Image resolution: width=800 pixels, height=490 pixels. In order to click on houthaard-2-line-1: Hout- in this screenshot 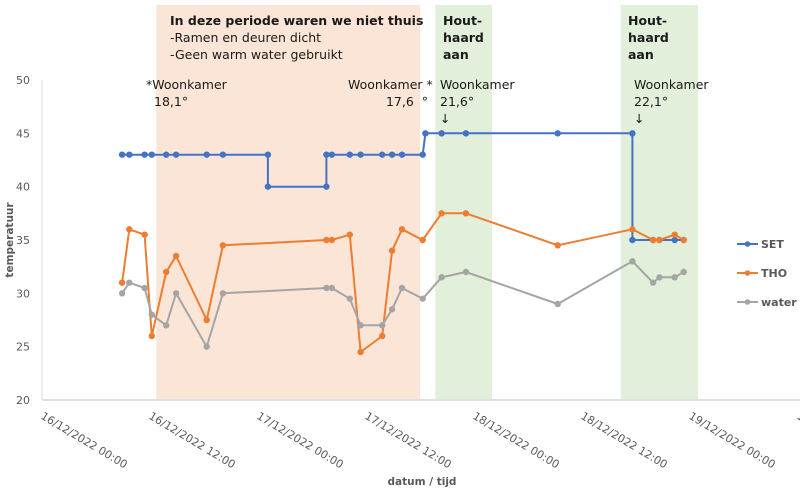, I will do `click(648, 20)`.